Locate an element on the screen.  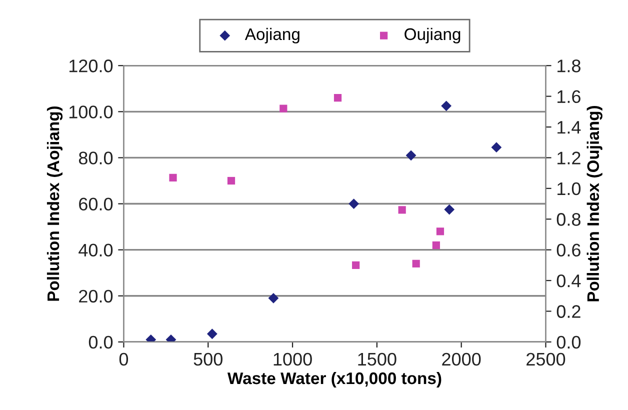
x-axis-title: Waste Water (x10,000 tons) is located at coordinates (334, 380).